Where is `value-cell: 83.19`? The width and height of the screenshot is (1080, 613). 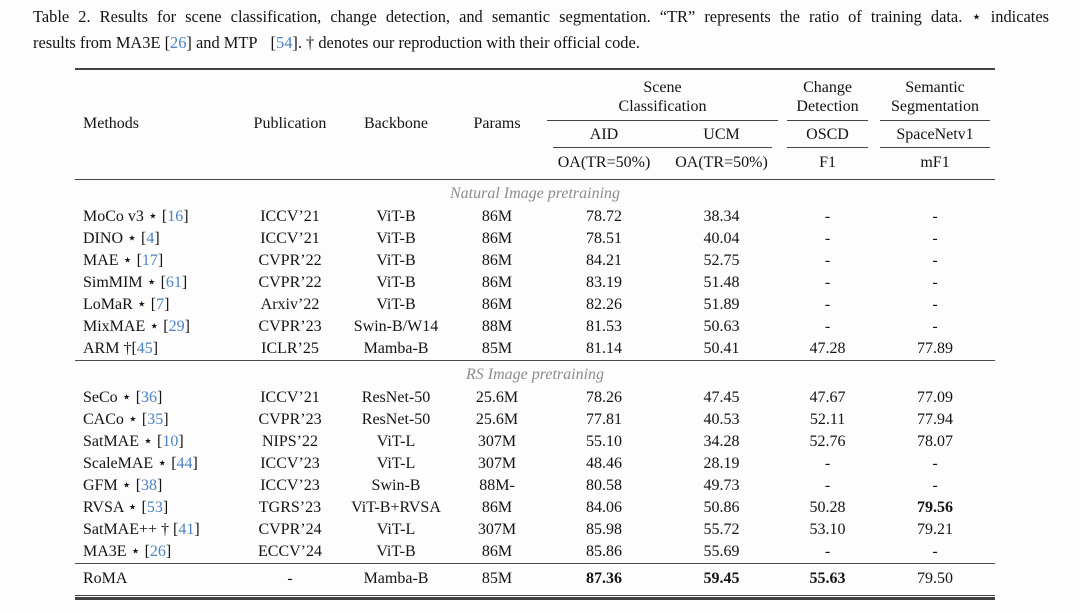
value-cell: 83.19 is located at coordinates (604, 282).